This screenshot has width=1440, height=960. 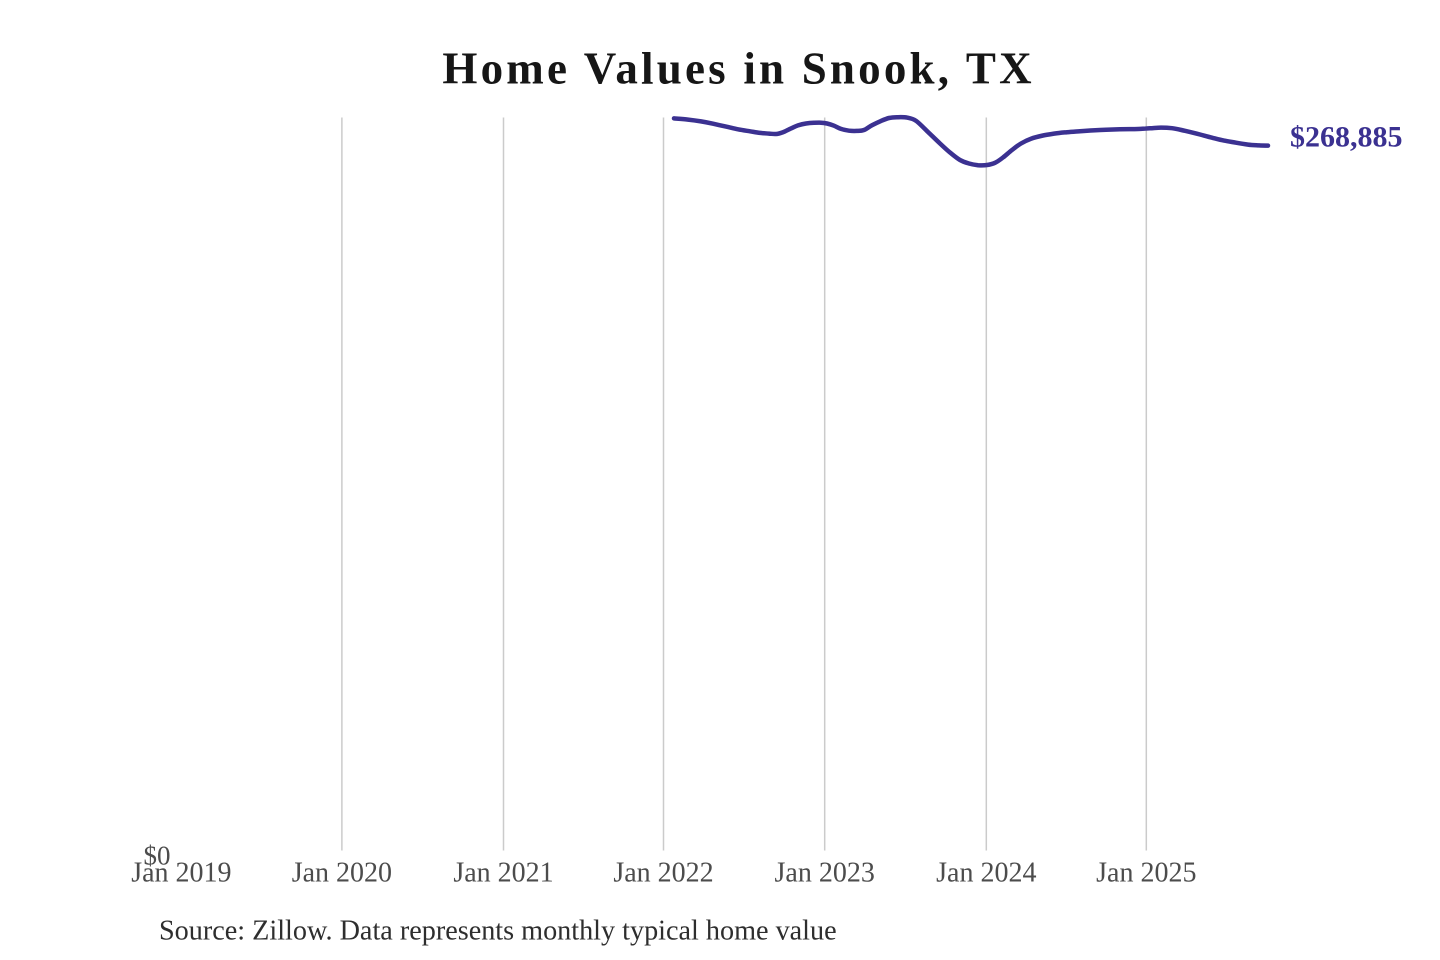 What do you see at coordinates (825, 872) in the screenshot?
I see `svg-text: Jan 2023` at bounding box center [825, 872].